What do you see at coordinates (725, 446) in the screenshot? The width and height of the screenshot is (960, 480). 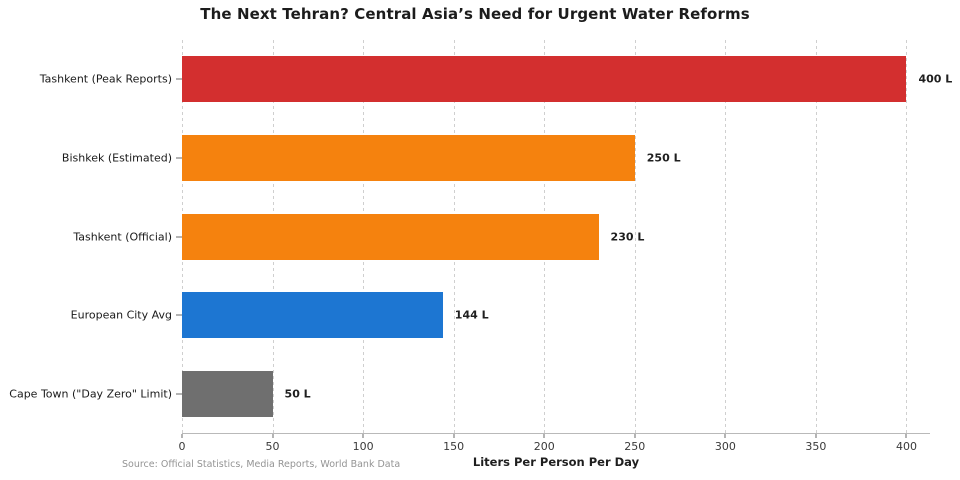 I see `x-tick-label: 300` at bounding box center [725, 446].